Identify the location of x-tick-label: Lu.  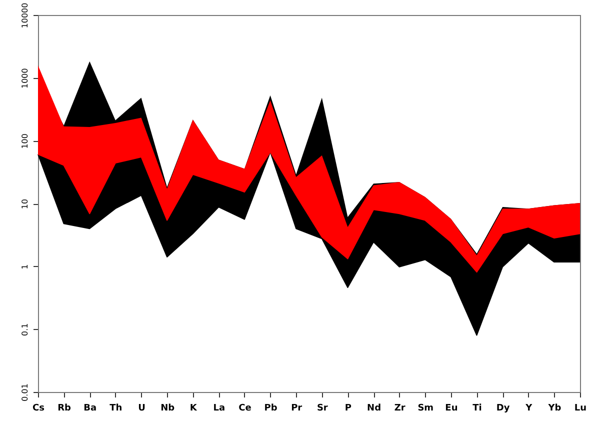
(580, 409).